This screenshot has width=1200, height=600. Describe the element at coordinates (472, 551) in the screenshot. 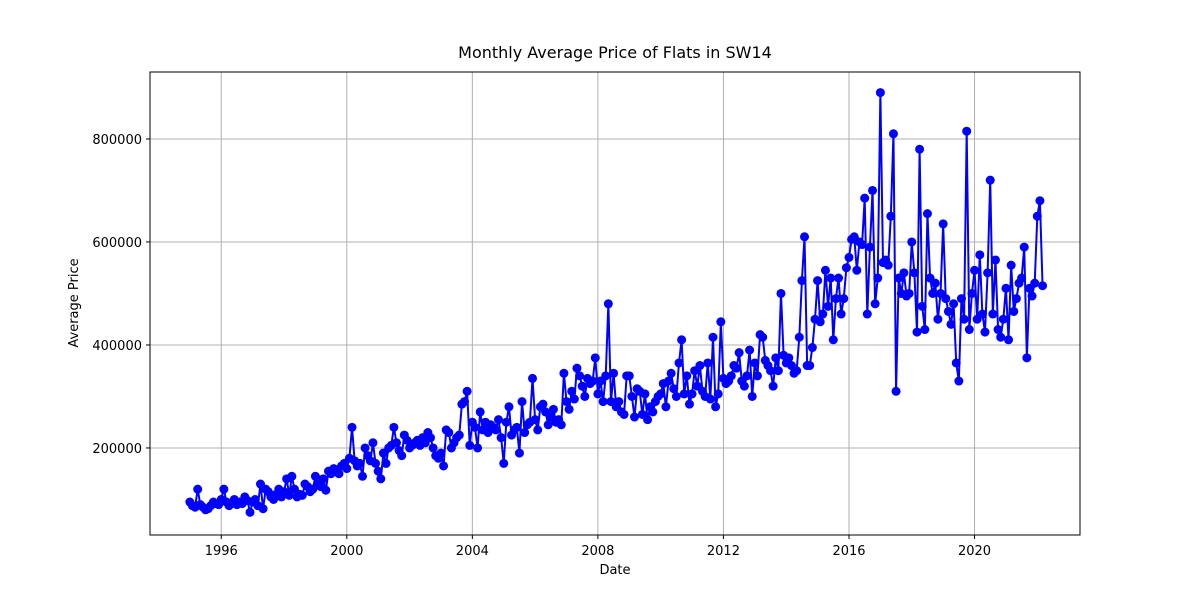

I see `x-tick-label: 2004` at that location.